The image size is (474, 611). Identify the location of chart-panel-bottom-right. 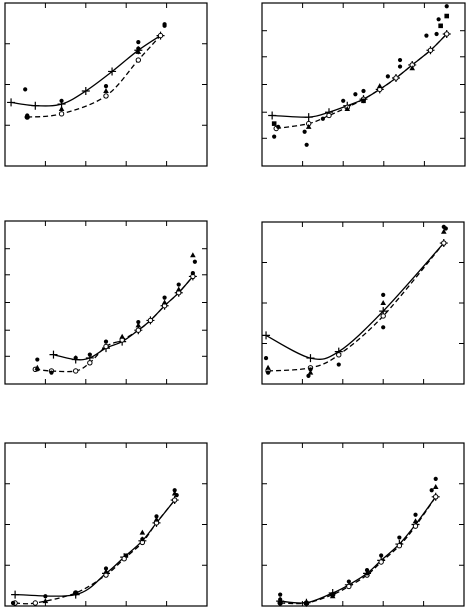
(363, 524).